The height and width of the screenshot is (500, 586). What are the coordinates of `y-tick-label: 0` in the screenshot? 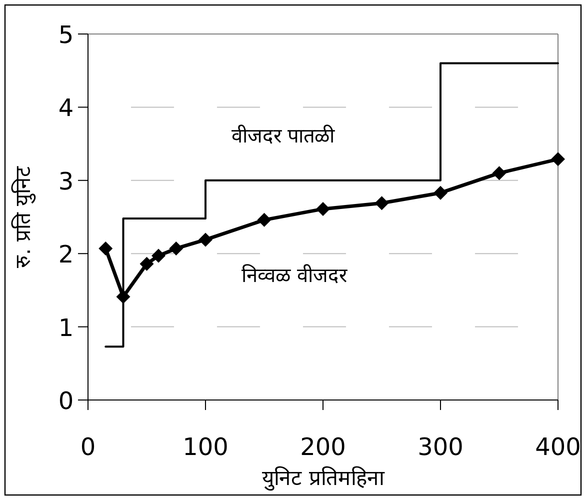 It's located at (66, 401).